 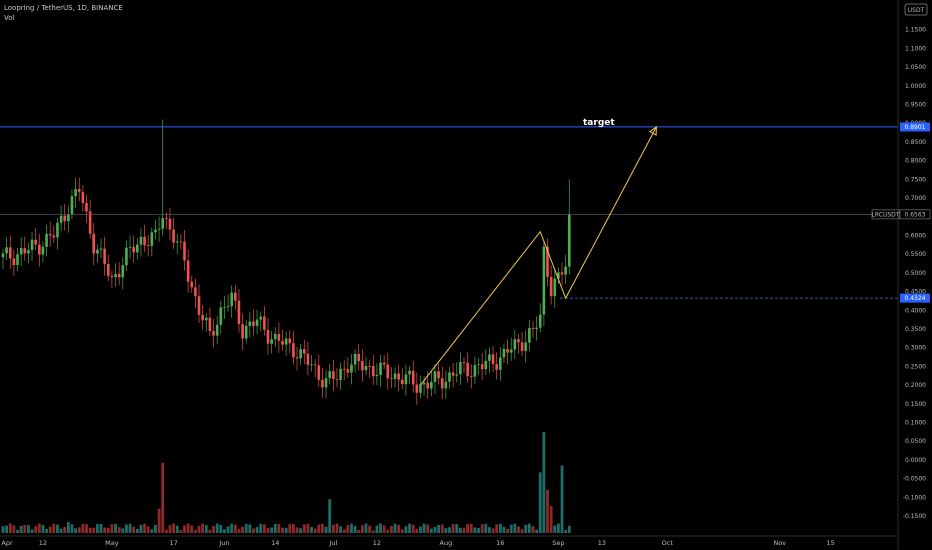 I want to click on price-tick-label: -0.1000, so click(x=914, y=497).